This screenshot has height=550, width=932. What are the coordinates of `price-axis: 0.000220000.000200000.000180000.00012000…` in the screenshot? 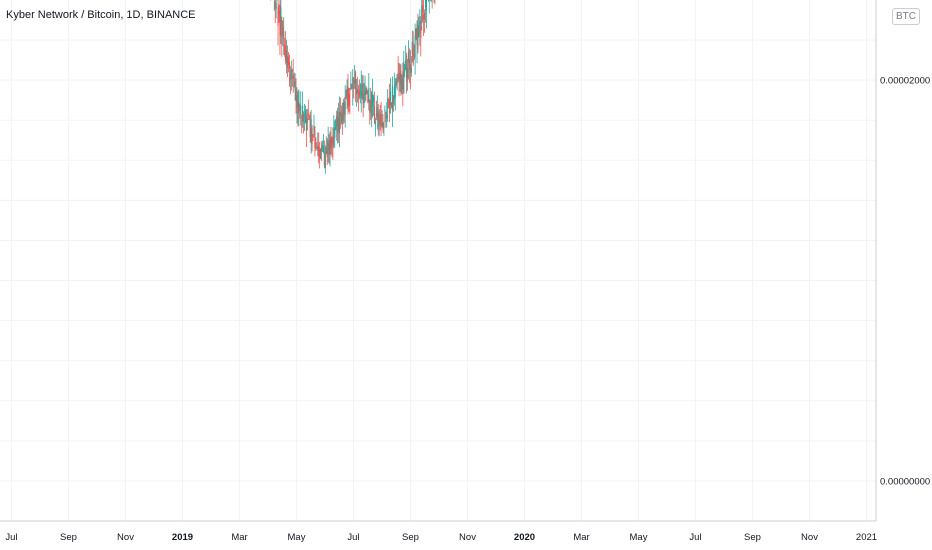 It's located at (905, 244).